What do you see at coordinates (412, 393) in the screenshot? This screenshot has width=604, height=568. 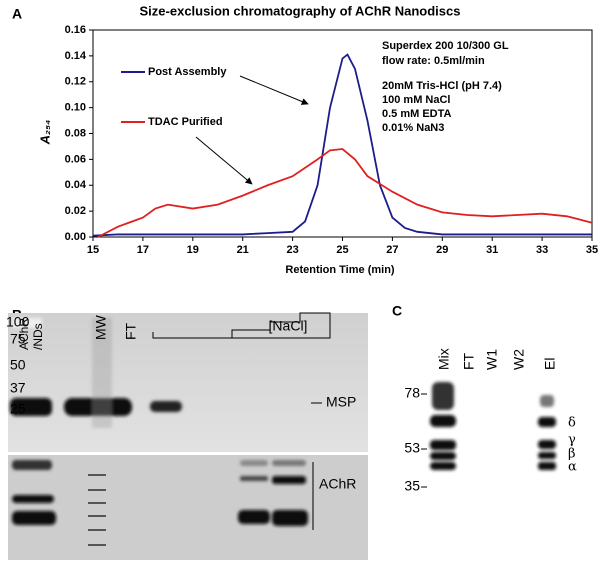 I see `marker-label: 78` at bounding box center [412, 393].